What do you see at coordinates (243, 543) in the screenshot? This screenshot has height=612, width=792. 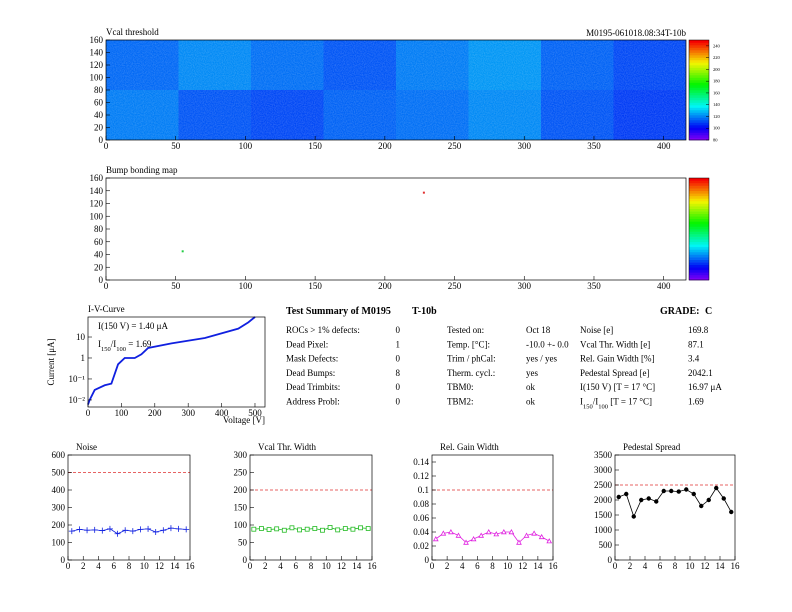 I see `y-tick-label: 50` at bounding box center [243, 543].